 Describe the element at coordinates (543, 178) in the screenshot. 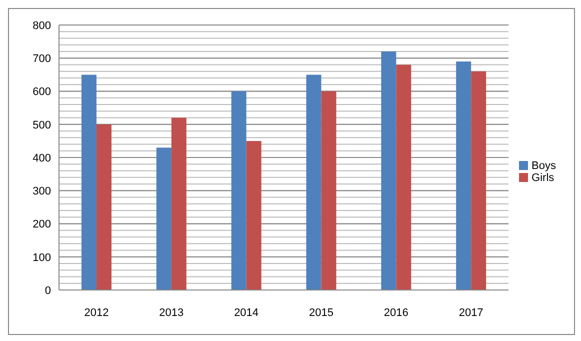

I see `legend-label: Girls` at that location.